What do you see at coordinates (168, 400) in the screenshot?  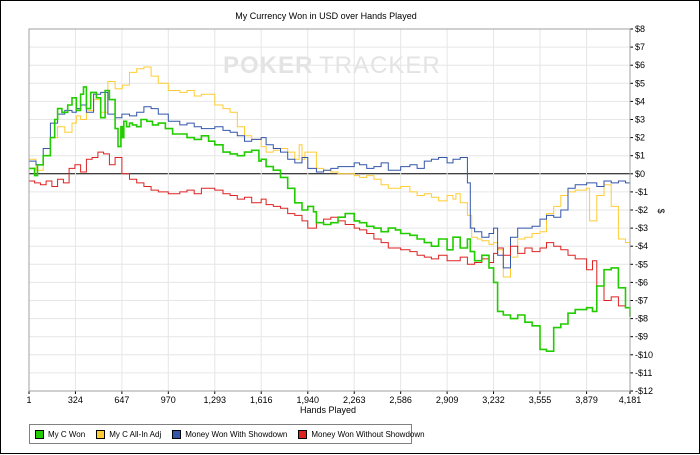 I see `x-tick-label: 970` at bounding box center [168, 400].